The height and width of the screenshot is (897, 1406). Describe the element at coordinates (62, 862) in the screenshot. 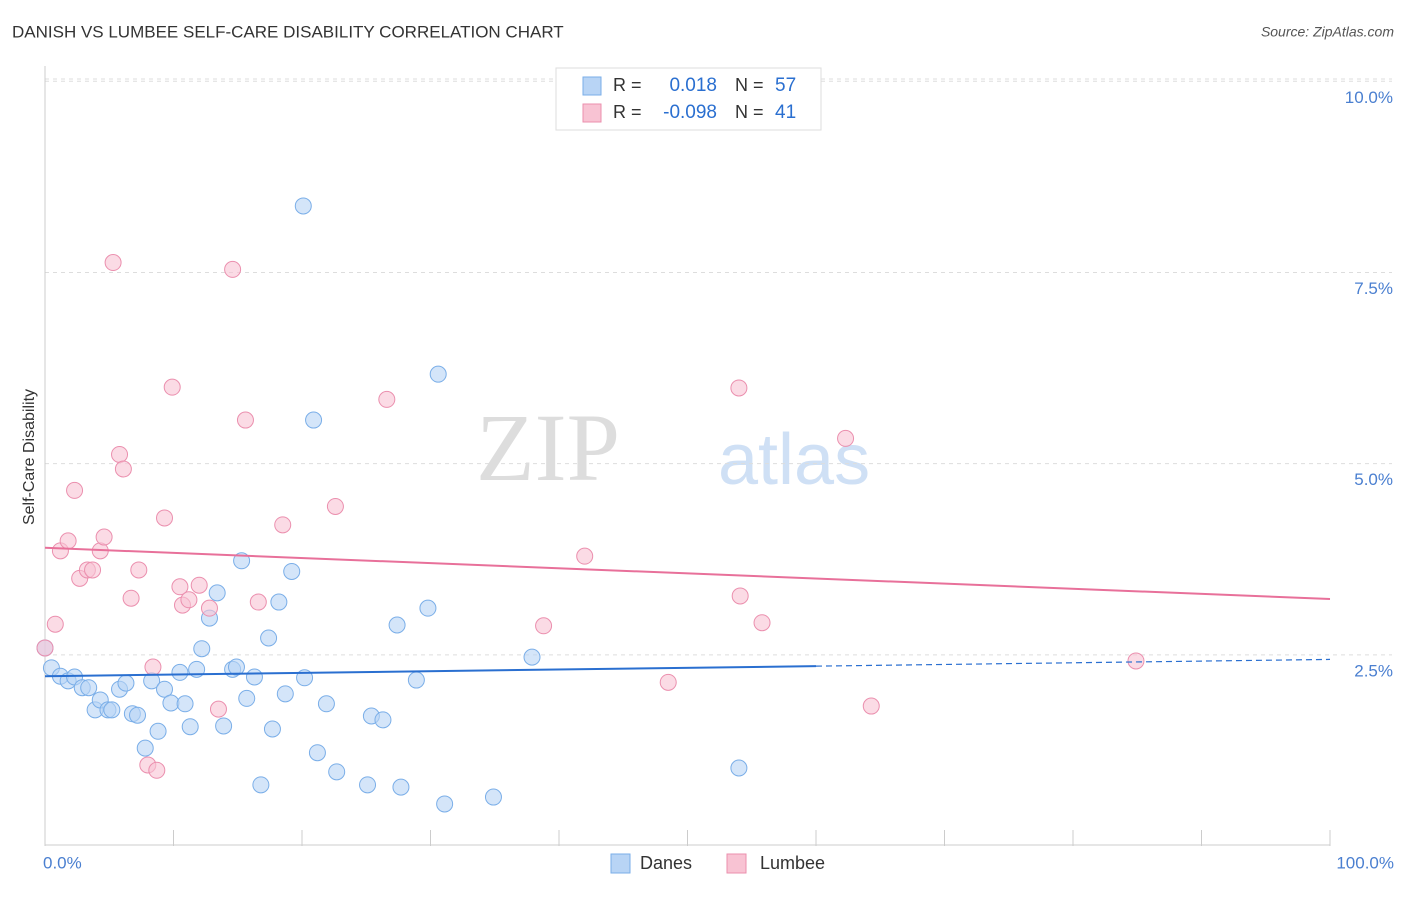

I see `x-tick-label: 0.0%` at that location.